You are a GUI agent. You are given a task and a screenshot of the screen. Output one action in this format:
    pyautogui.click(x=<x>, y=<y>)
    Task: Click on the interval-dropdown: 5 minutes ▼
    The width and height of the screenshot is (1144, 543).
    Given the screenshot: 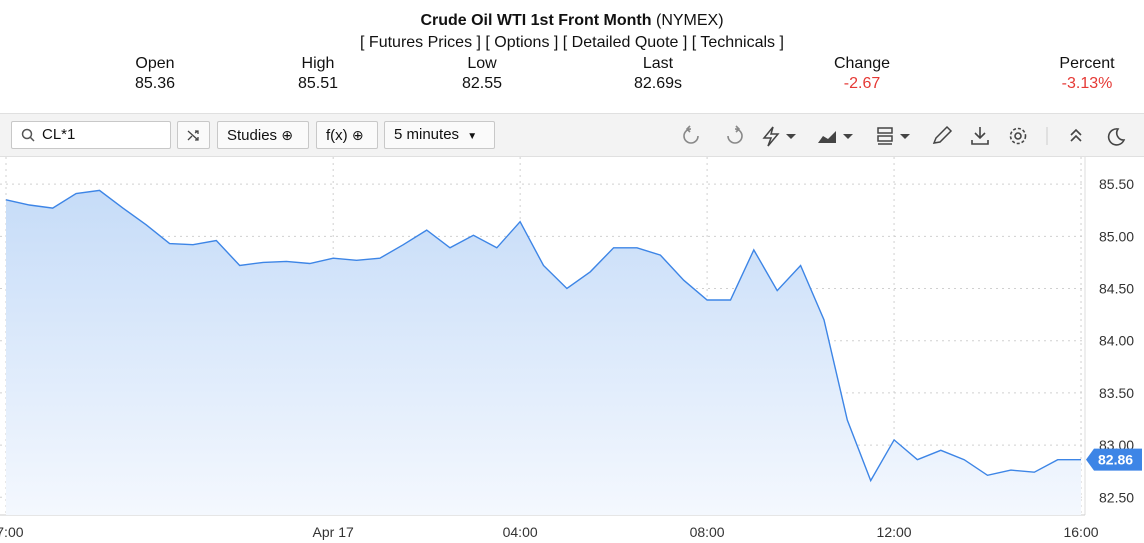 What is the action you would take?
    pyautogui.click(x=439, y=135)
    